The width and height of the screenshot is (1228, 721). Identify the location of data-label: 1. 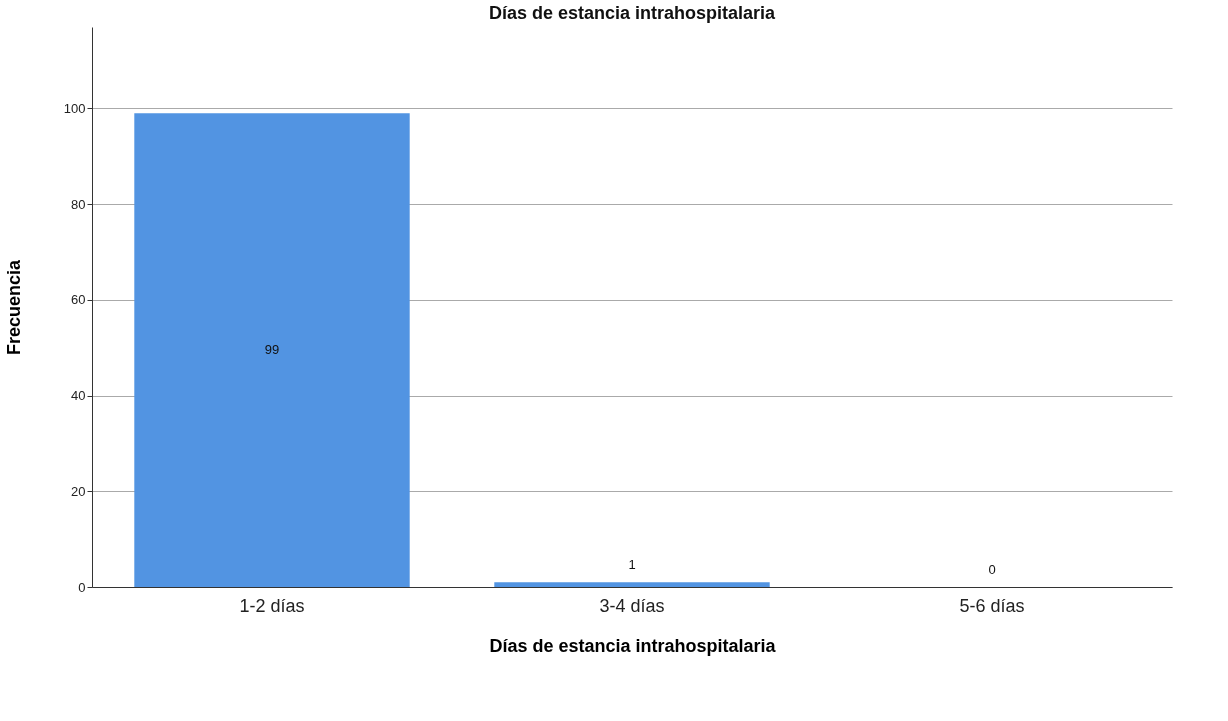
(632, 565).